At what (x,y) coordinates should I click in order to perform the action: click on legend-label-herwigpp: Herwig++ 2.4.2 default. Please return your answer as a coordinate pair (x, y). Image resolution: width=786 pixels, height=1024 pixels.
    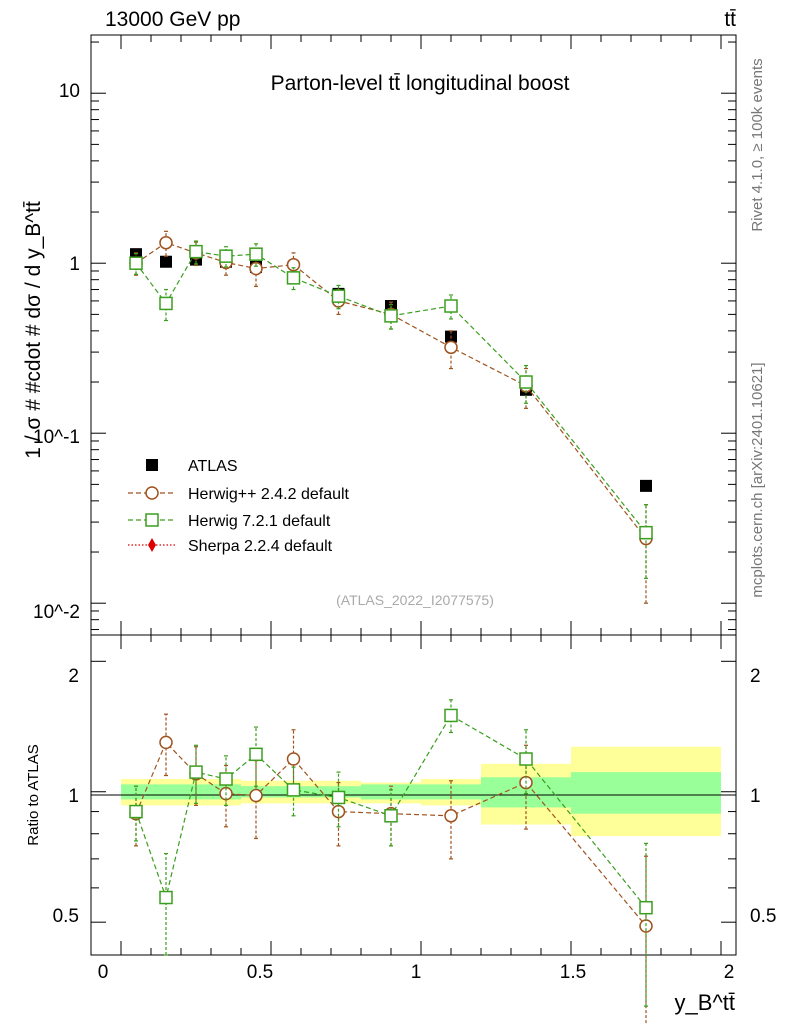
    Looking at the image, I should click on (269, 494).